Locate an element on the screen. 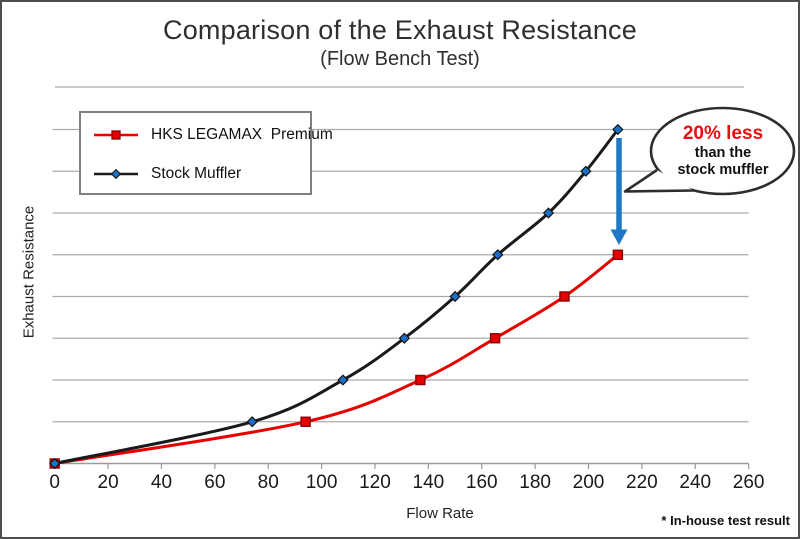 Image resolution: width=800 pixels, height=539 pixels. x-tick-label: 120 is located at coordinates (375, 482).